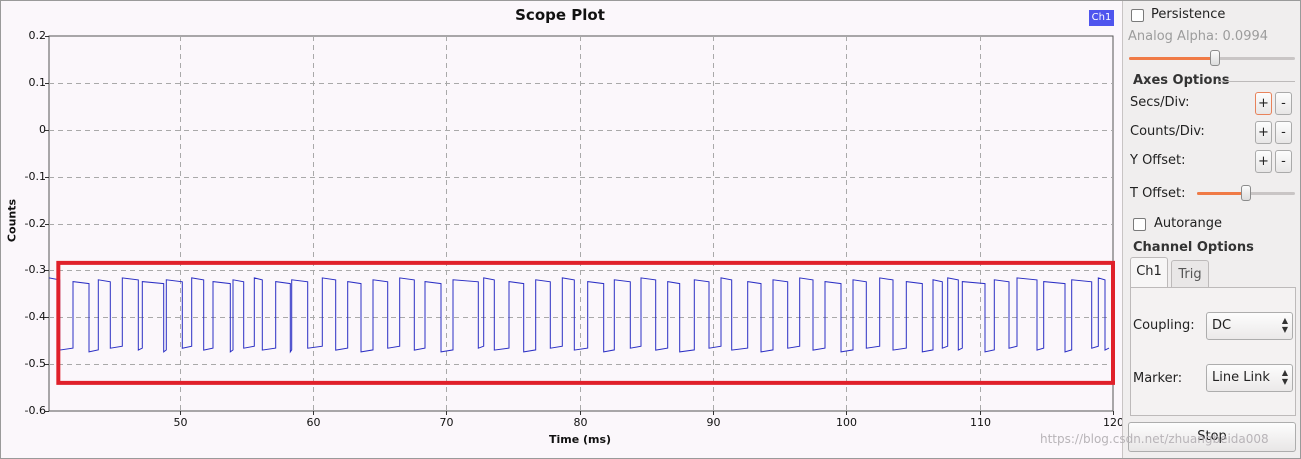 This screenshot has width=1301, height=459. Describe the element at coordinates (1263, 161) in the screenshot. I see `y-offset-plus-button: +` at that location.